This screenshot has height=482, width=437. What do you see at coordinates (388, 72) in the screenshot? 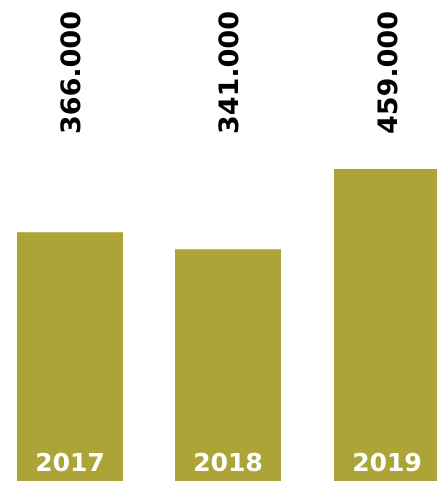
I see `value-label-2019: 459.000` at bounding box center [388, 72].